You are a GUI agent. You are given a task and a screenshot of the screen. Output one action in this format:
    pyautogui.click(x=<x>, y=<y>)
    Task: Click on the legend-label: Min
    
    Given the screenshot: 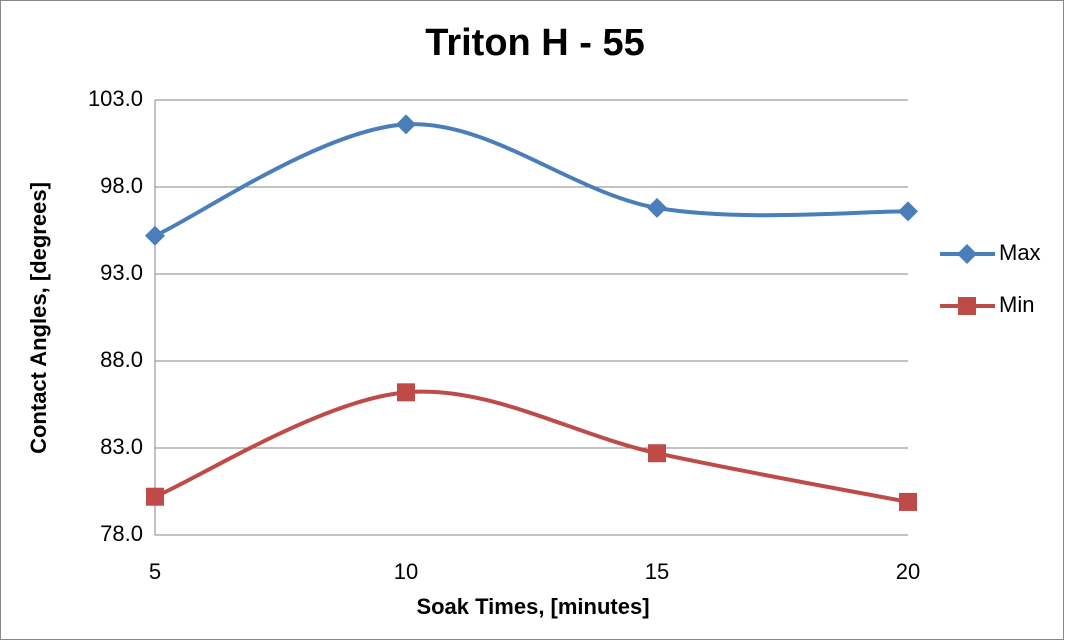 What is the action you would take?
    pyautogui.click(x=1016, y=304)
    